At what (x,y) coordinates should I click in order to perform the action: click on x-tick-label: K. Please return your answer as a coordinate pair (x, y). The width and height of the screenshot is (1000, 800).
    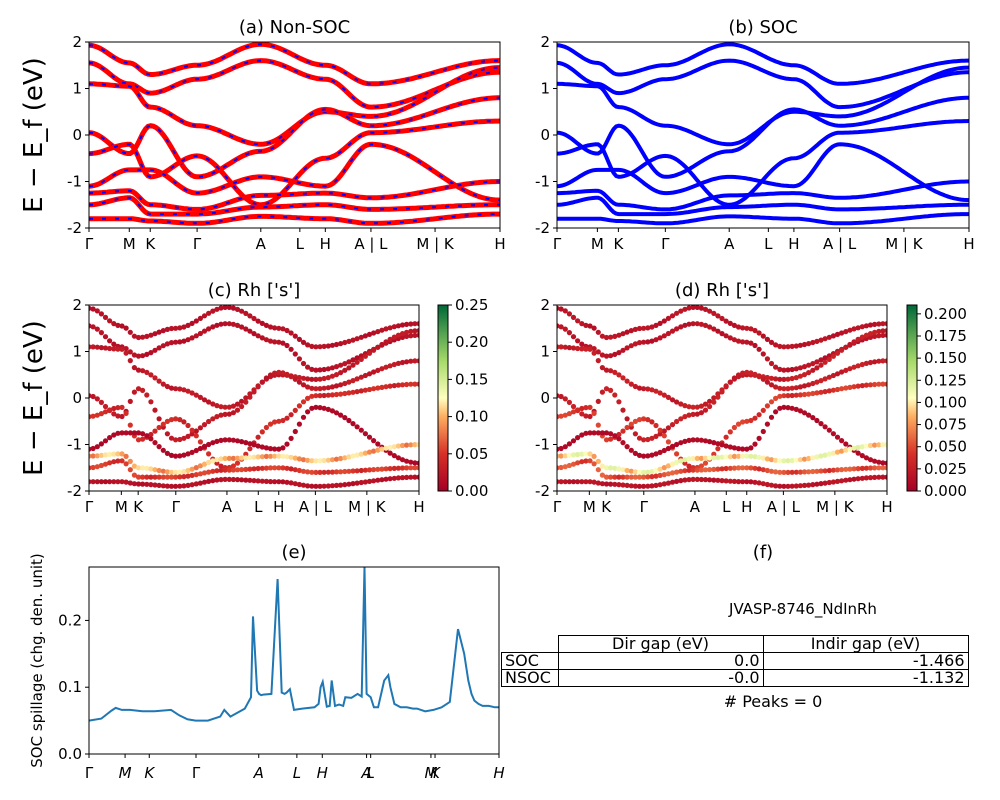
    Looking at the image, I should click on (150, 244).